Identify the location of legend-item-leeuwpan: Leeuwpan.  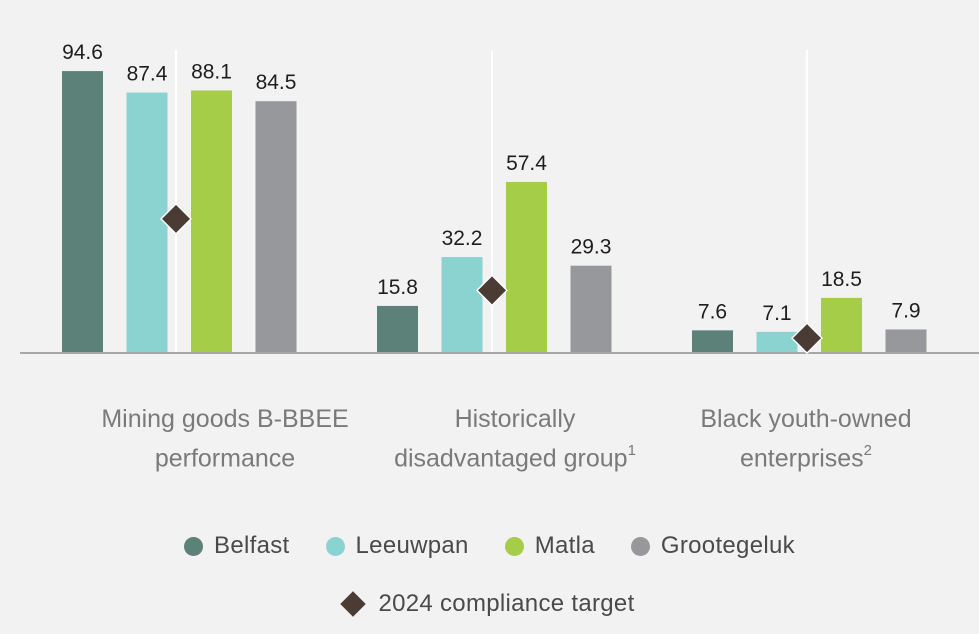
(397, 546).